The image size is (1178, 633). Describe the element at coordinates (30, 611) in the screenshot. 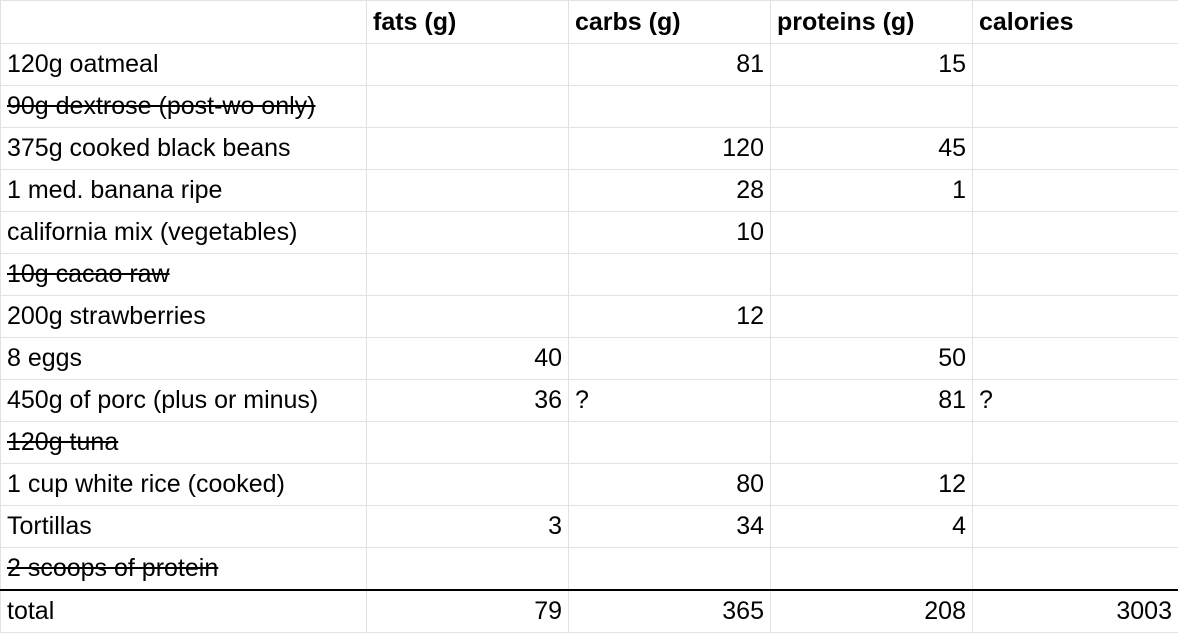

I see `cell-text: total` at that location.